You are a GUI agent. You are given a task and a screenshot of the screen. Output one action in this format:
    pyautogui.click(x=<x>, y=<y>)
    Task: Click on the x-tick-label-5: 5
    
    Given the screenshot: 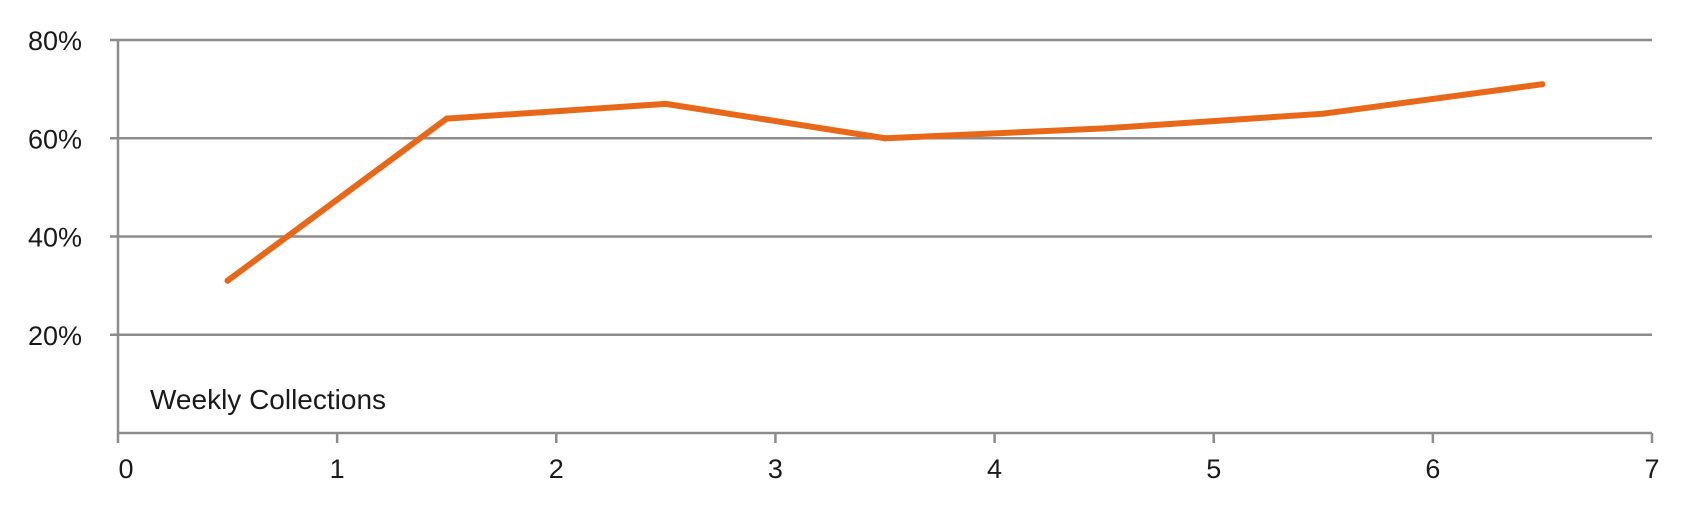 What is the action you would take?
    pyautogui.click(x=1213, y=469)
    